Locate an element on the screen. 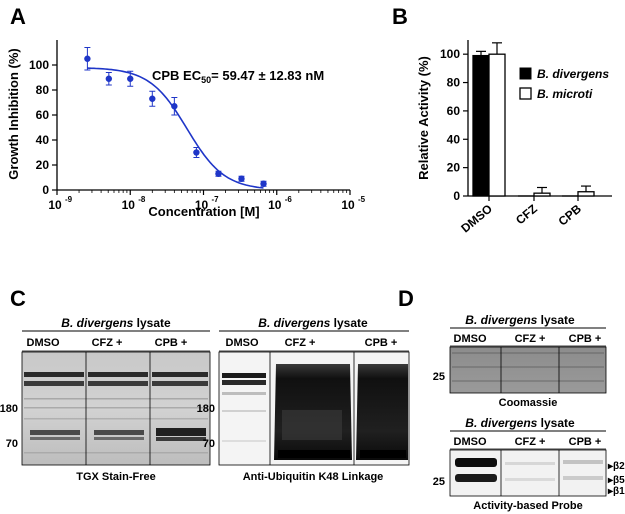 Image resolution: width=625 pixels, height=514 pixels. y-tick-label: 40 is located at coordinates (454, 139).